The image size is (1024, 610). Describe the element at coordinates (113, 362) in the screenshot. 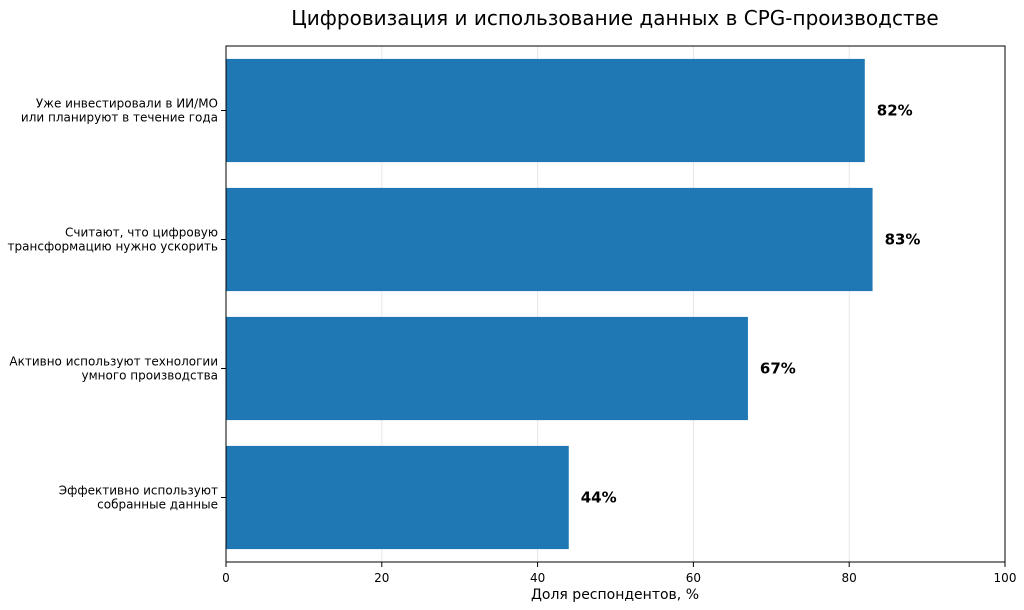

I see `category-label-line: Активно используют технологии` at that location.